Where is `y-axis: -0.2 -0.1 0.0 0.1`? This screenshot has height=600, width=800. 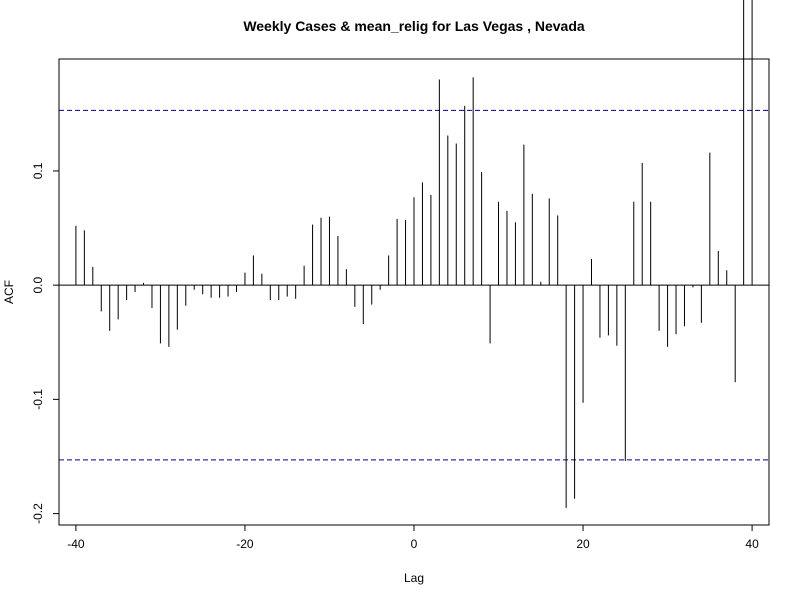
y-axis: -0.2 -0.1 0.0 0.1 is located at coordinates (45, 343).